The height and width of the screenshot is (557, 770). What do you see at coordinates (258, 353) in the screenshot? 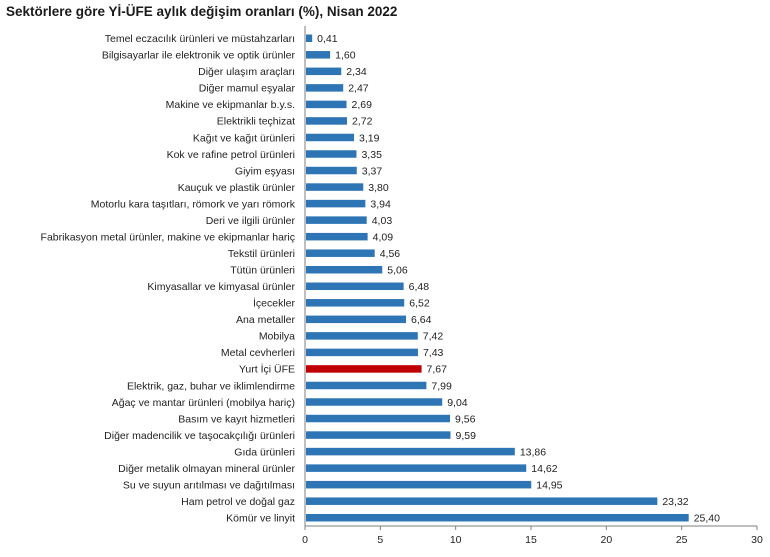
I see `category-label: Metal cevherleri` at bounding box center [258, 353].